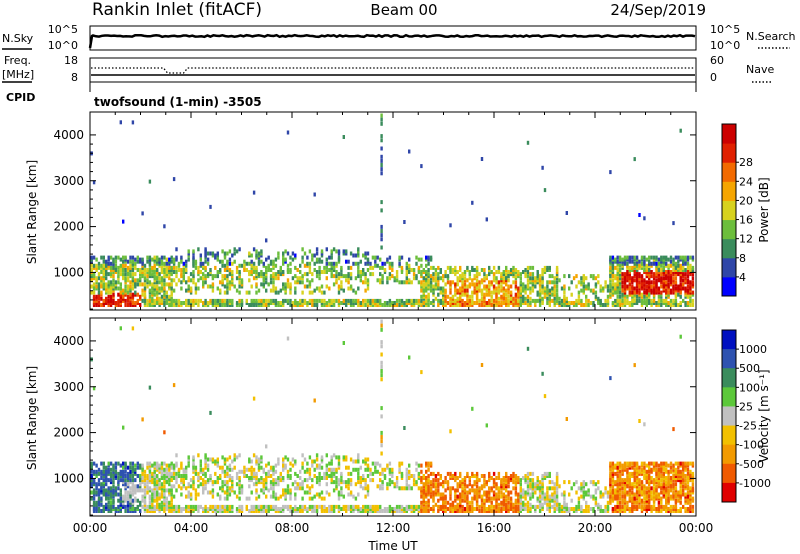 The image size is (800, 554). Describe the element at coordinates (725, 29) in the screenshot. I see `noise-right-tick-top: 10^5` at that location.